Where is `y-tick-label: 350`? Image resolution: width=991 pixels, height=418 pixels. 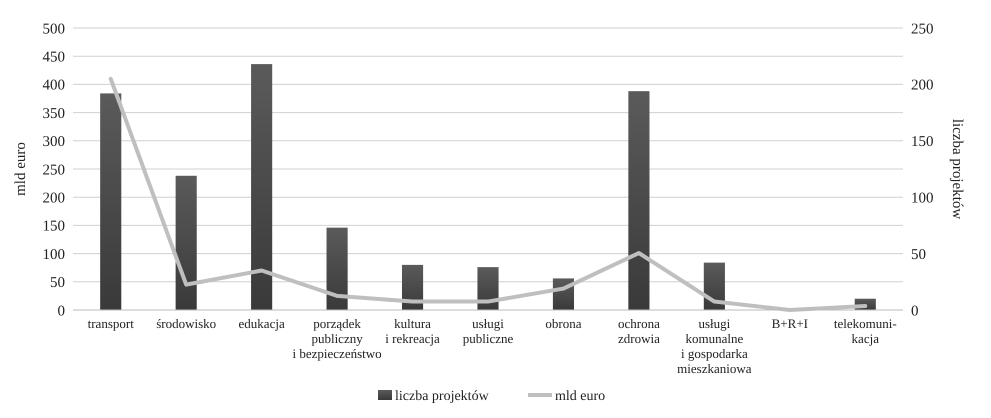
y-tick-label: 350 is located at coordinates (53, 114).